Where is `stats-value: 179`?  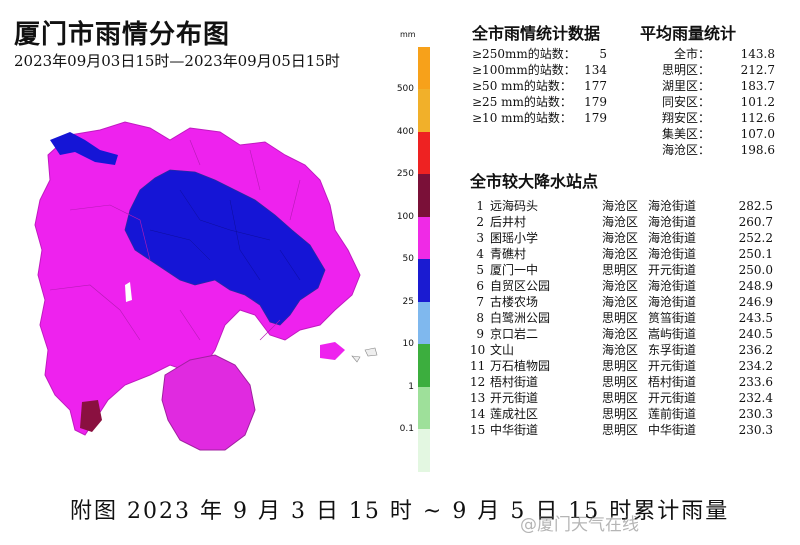 stats-value: 179 is located at coordinates (595, 102).